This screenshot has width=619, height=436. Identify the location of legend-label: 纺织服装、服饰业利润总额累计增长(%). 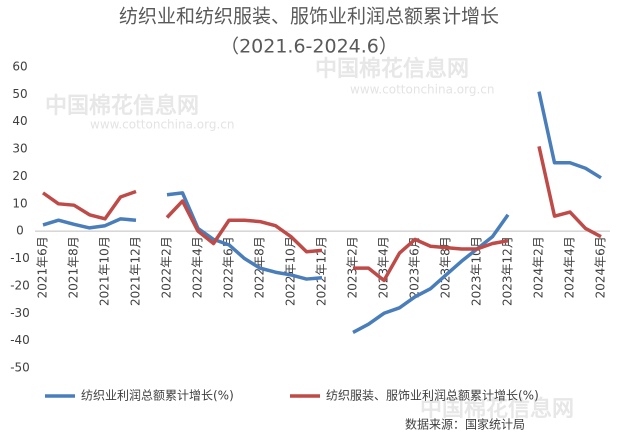
(432, 396).